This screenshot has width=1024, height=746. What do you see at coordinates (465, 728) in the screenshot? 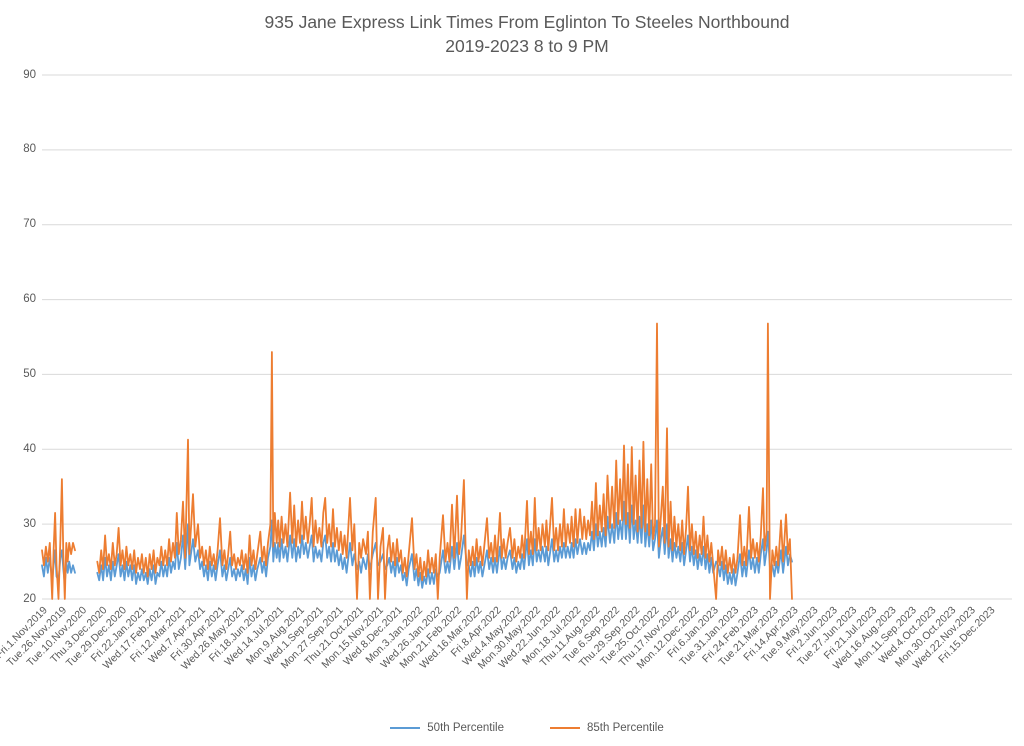
I see `legend-label-50th: 50th Percentile` at bounding box center [465, 728].